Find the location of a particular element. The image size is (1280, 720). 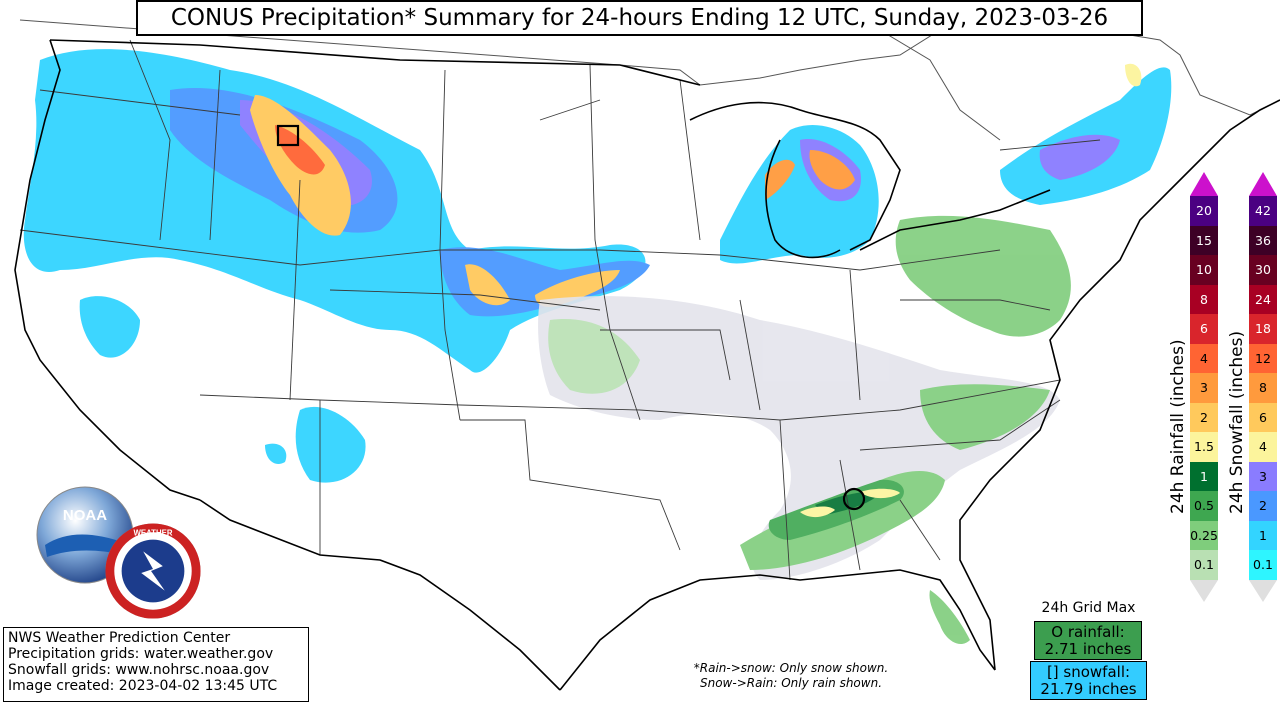

rainfall-colorbar-level: 6 is located at coordinates (1204, 329).